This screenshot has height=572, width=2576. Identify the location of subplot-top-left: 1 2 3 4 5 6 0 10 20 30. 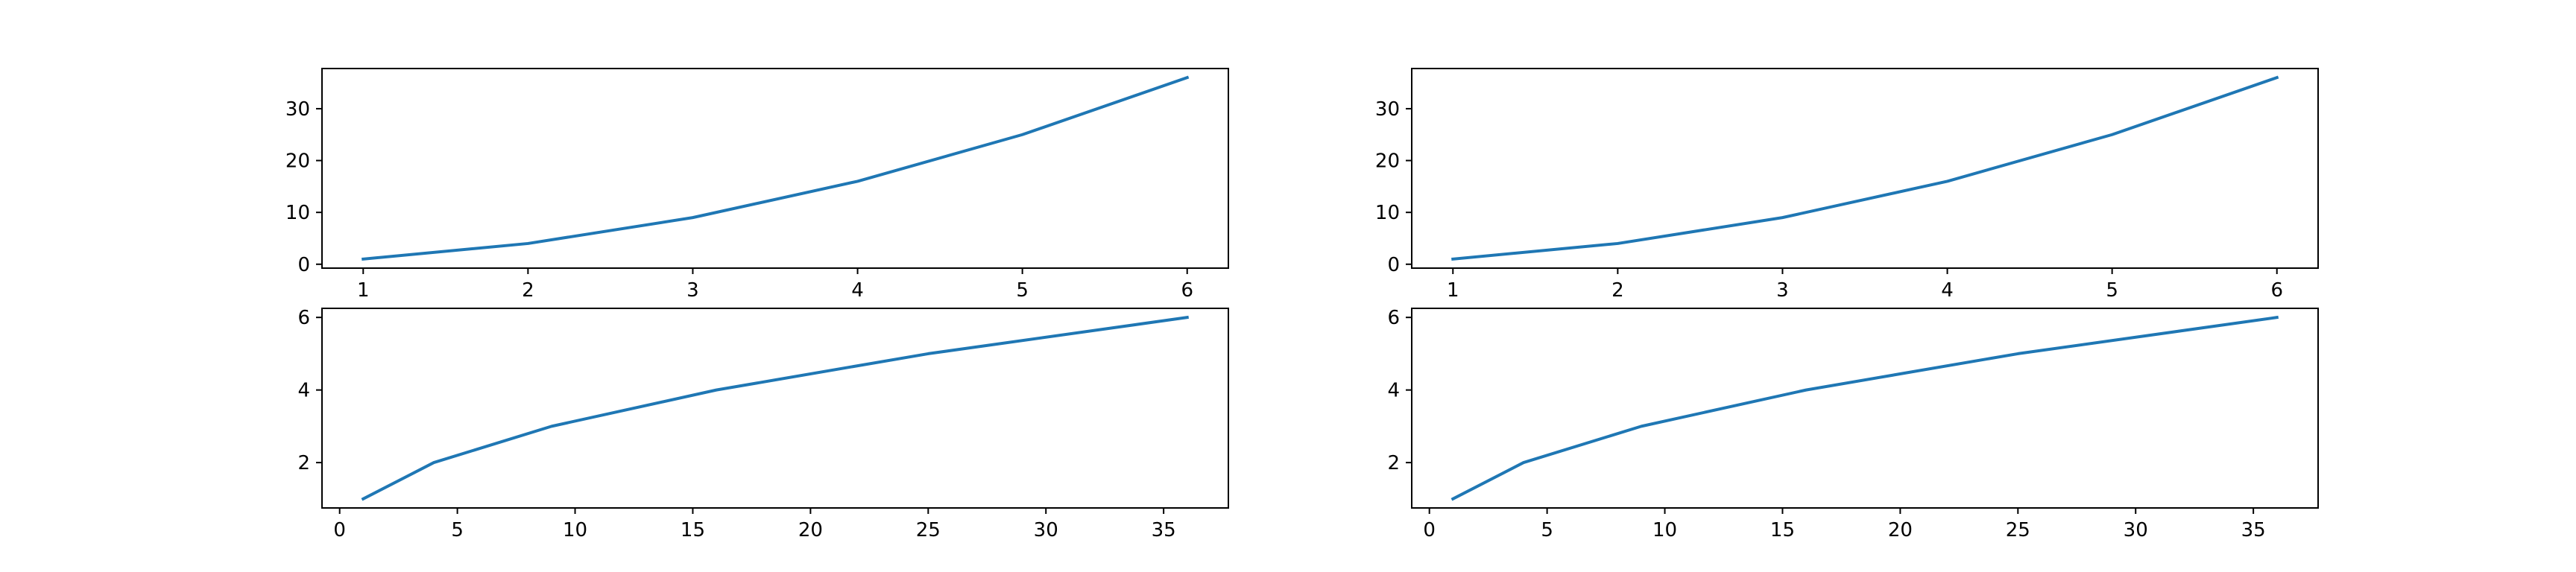
(757, 185).